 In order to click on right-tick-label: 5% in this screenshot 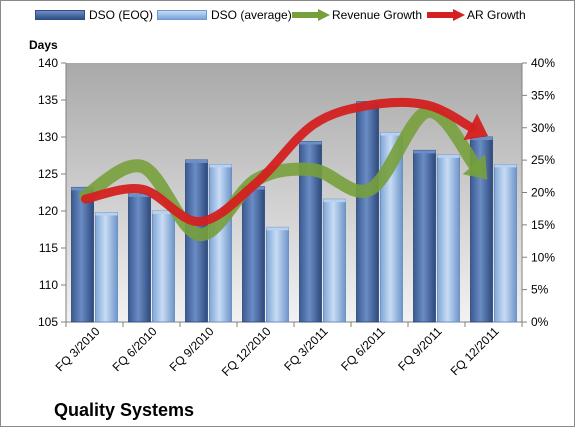, I will do `click(540, 290)`.